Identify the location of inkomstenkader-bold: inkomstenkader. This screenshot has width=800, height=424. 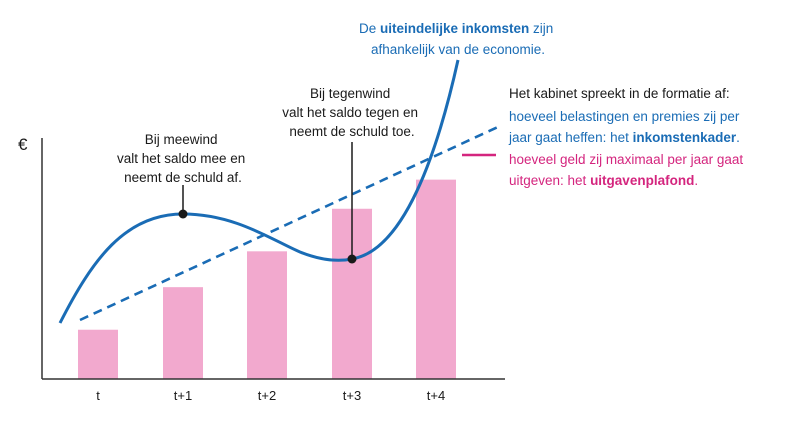
(685, 137).